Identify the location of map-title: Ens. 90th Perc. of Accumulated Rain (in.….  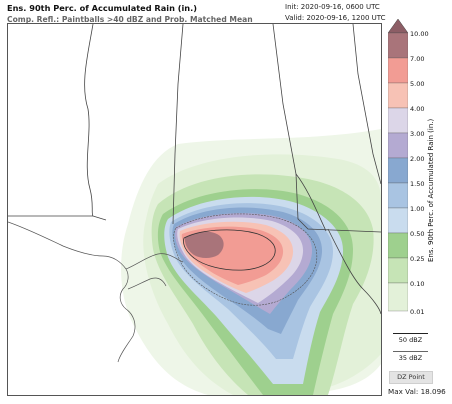
(102, 8).